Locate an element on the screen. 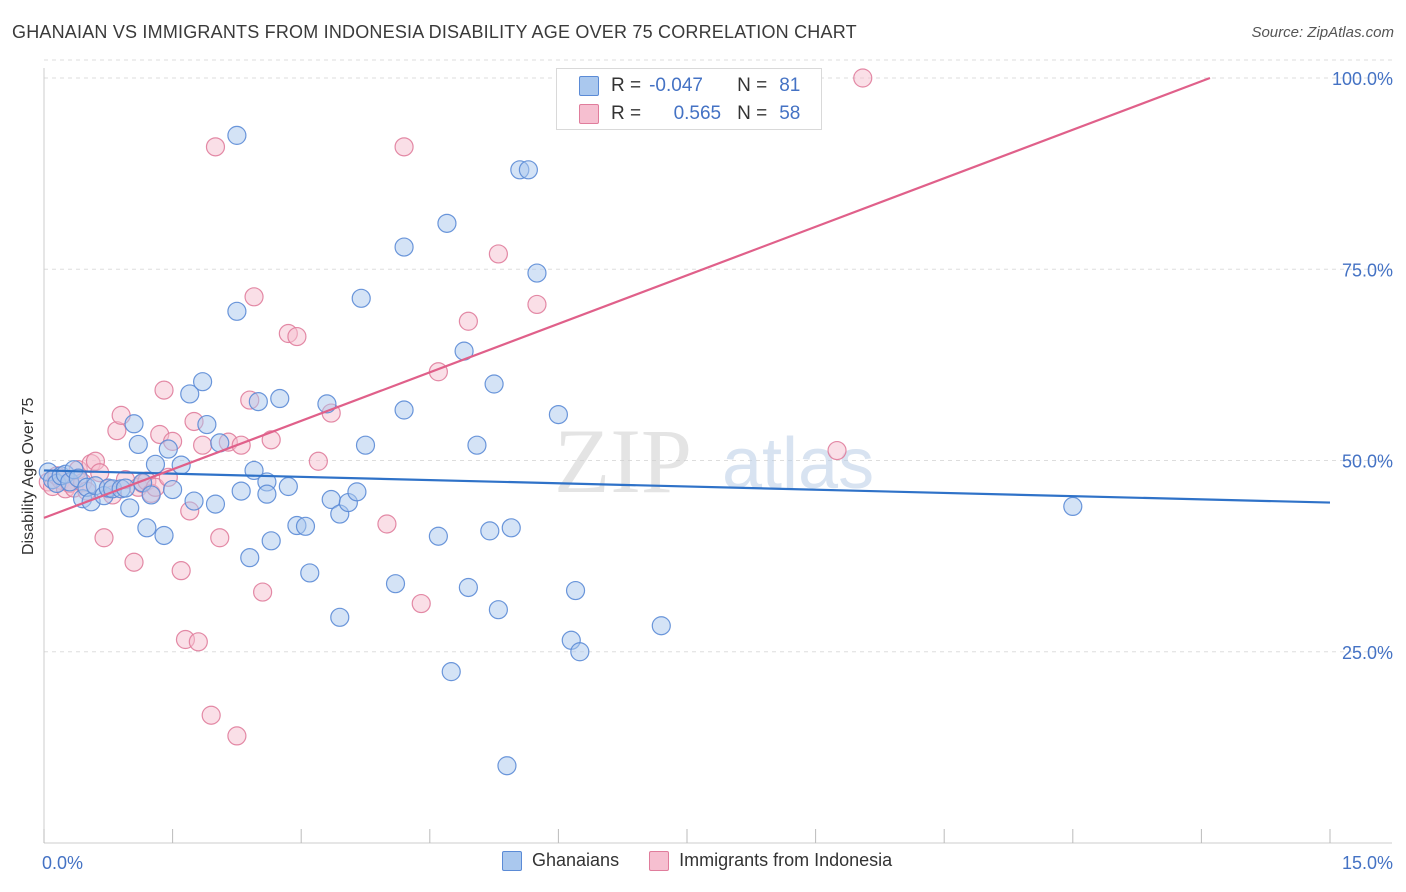 Image resolution: width=1406 pixels, height=892 pixels. source-credit: Source: ZipAtlas.com is located at coordinates (1322, 32).